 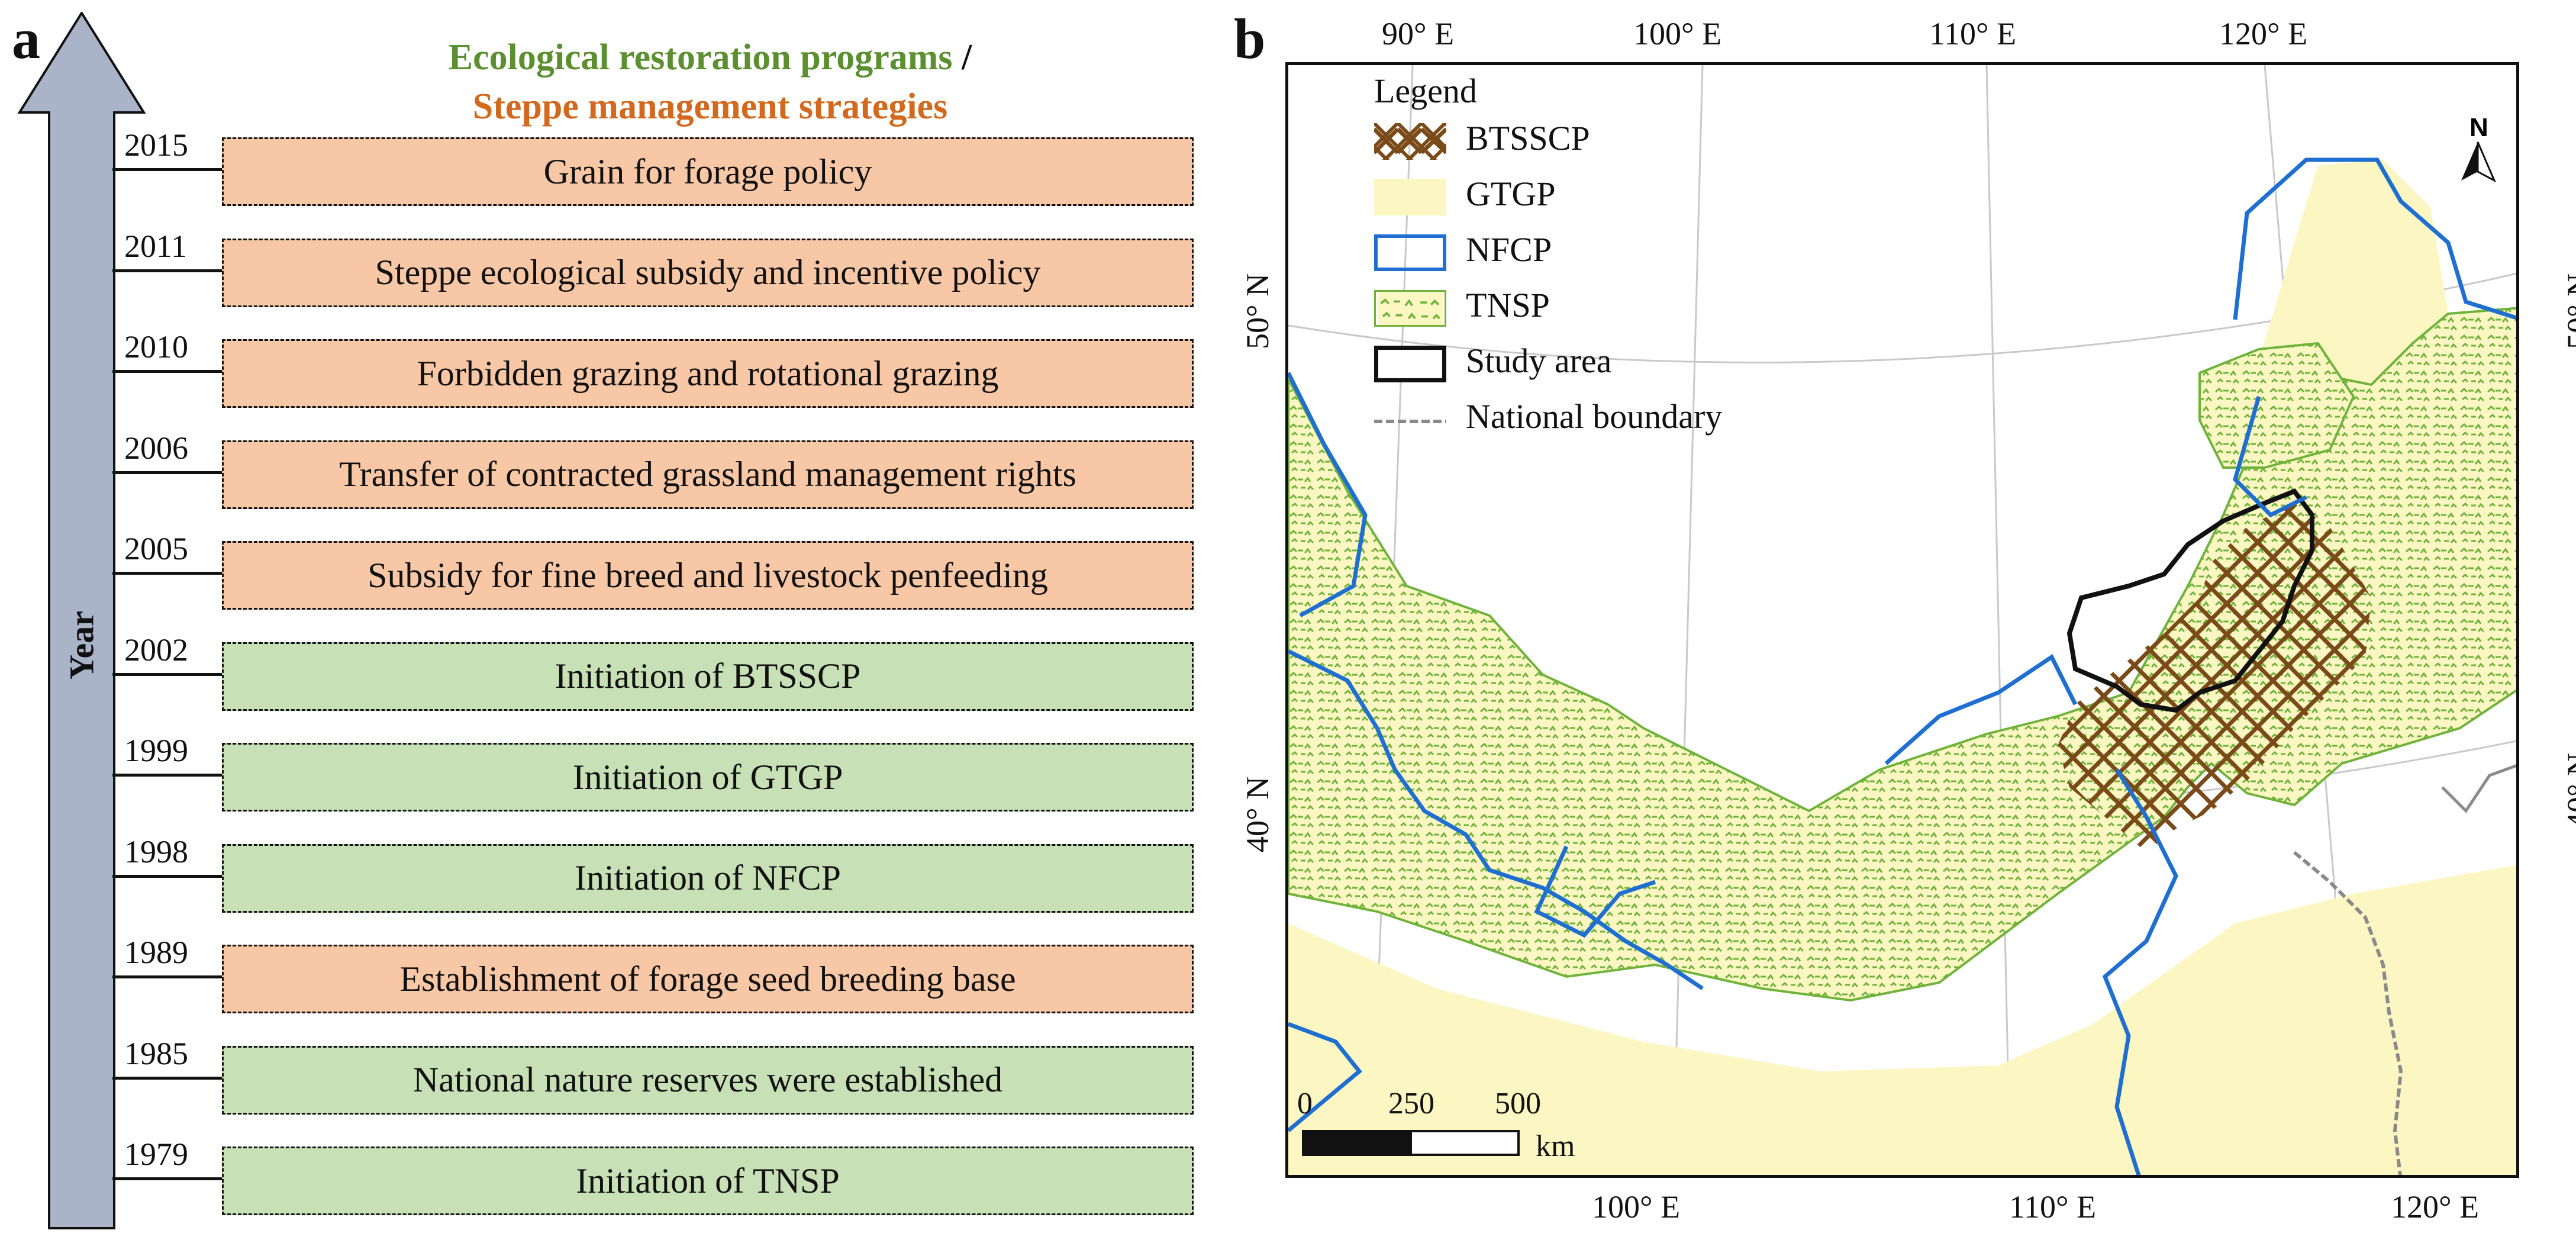 What do you see at coordinates (1410, 252) in the screenshot?
I see `nfcp-swatch` at bounding box center [1410, 252].